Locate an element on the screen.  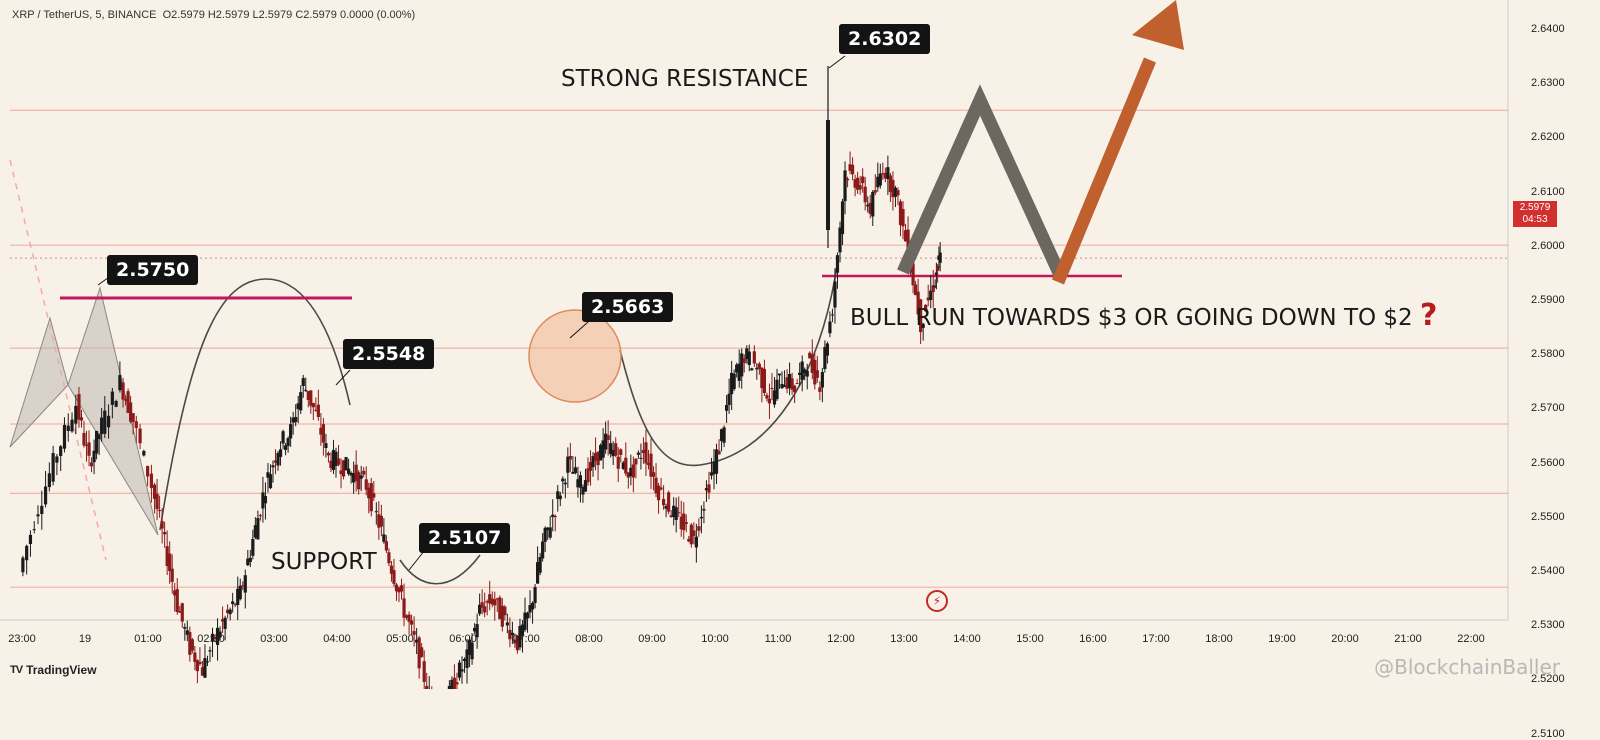
time-tick-label: 23:00 is located at coordinates (22, 639).